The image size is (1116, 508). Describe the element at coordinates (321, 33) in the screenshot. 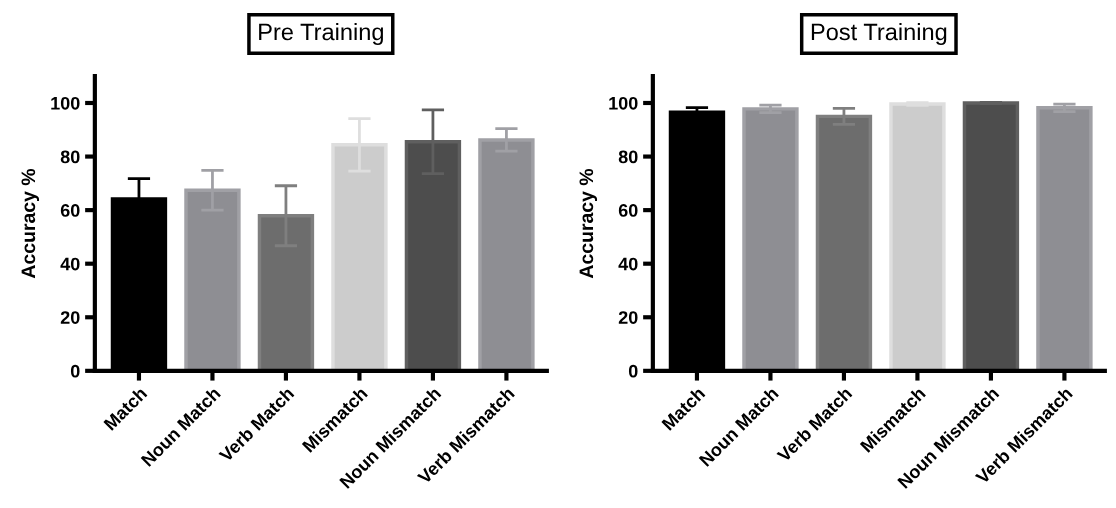

I see `chart-title: Pre Training` at that location.